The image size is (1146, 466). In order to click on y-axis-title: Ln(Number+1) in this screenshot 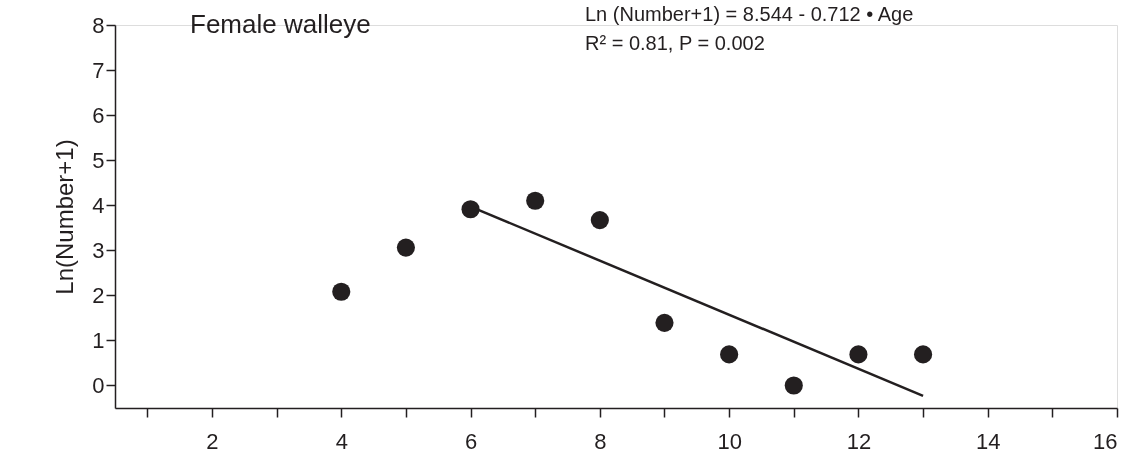, I will do `click(65, 217)`.